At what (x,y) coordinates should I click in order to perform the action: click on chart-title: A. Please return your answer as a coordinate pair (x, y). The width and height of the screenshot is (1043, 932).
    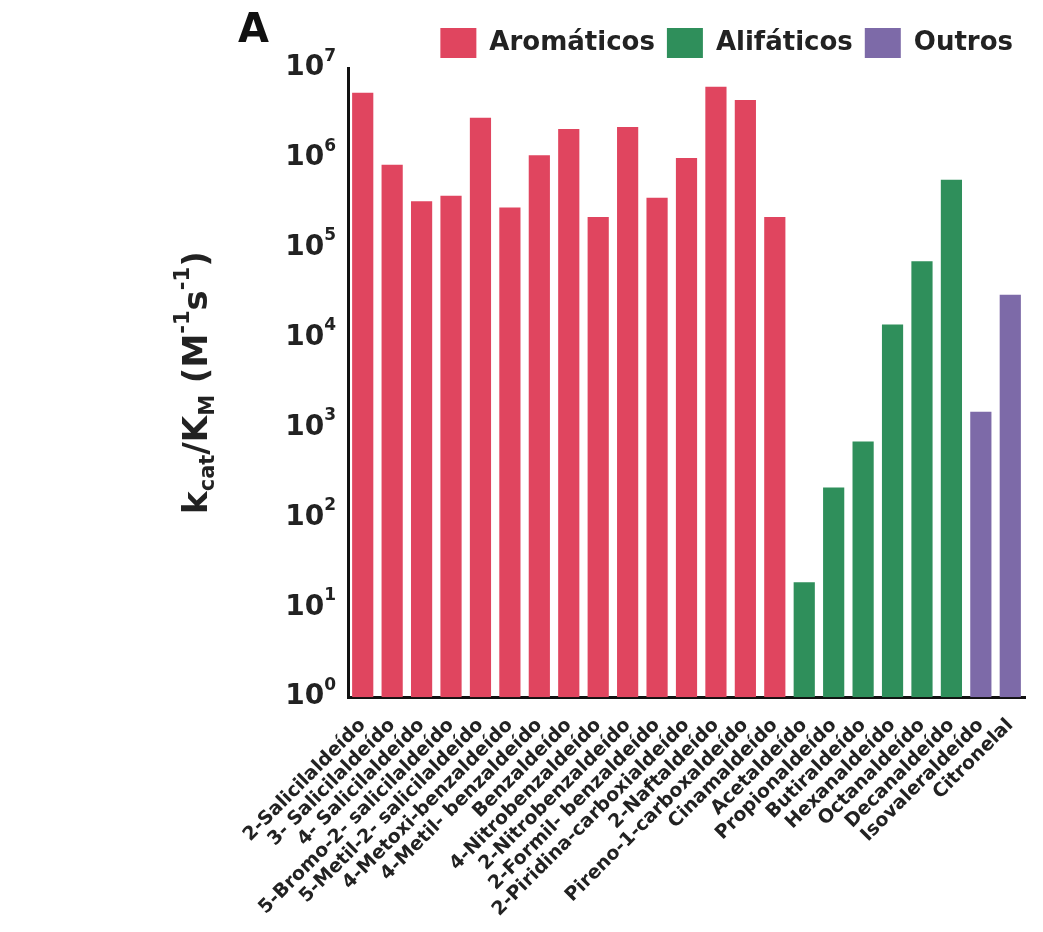
    Looking at the image, I should click on (253, 28).